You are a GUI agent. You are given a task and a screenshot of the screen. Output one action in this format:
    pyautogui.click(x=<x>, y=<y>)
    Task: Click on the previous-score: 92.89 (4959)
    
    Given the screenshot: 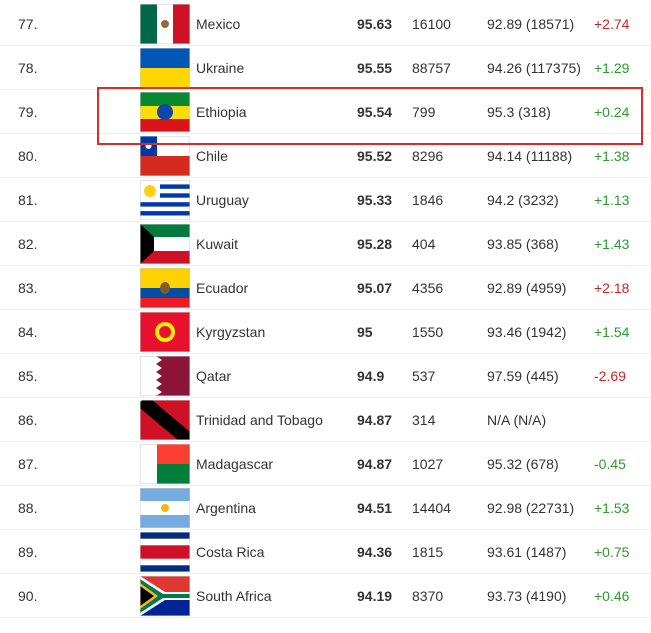 What is the action you would take?
    pyautogui.click(x=527, y=288)
    